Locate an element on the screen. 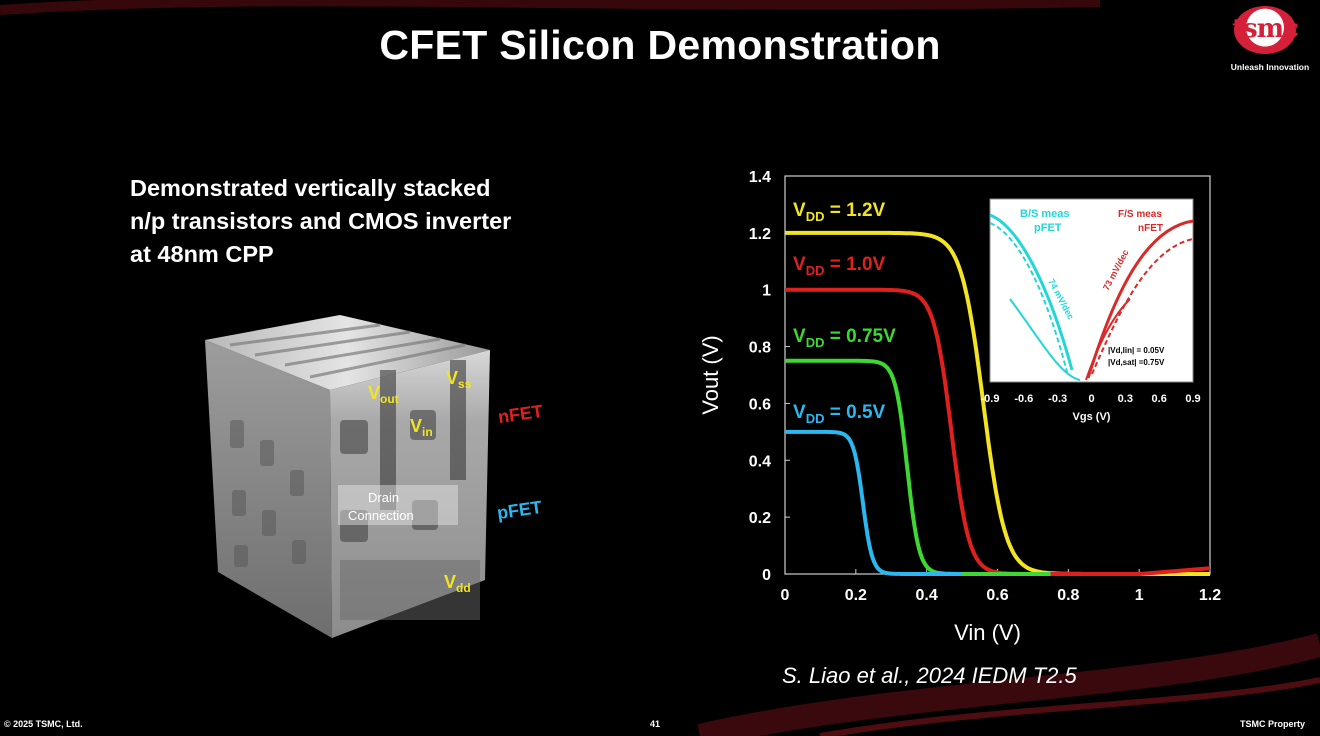 This screenshot has width=1320, height=736. inset-pfet-curve is located at coordinates (1031, 292).